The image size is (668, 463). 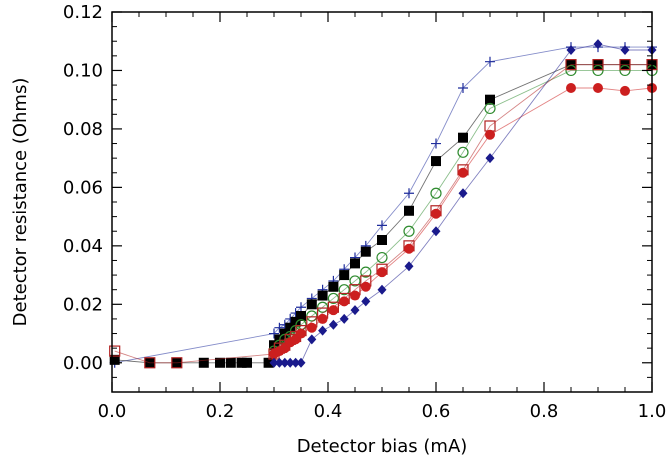 I want to click on x-tick-label: 0.6, so click(x=436, y=411).